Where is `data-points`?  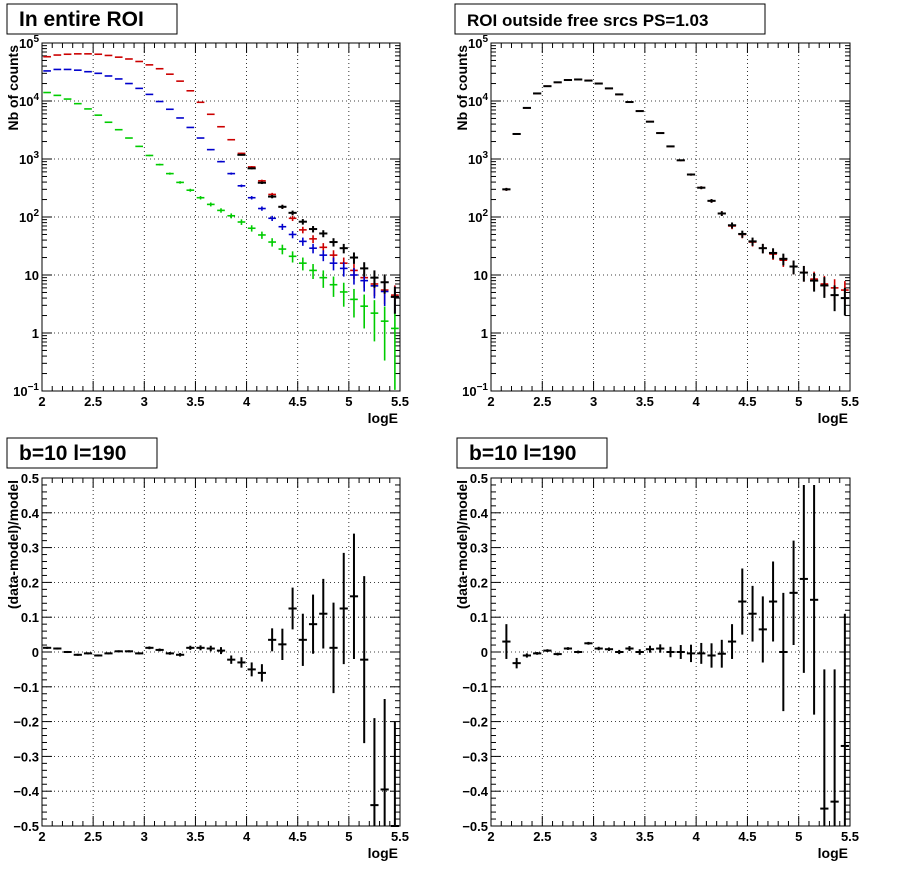 data-points is located at coordinates (675, 197).